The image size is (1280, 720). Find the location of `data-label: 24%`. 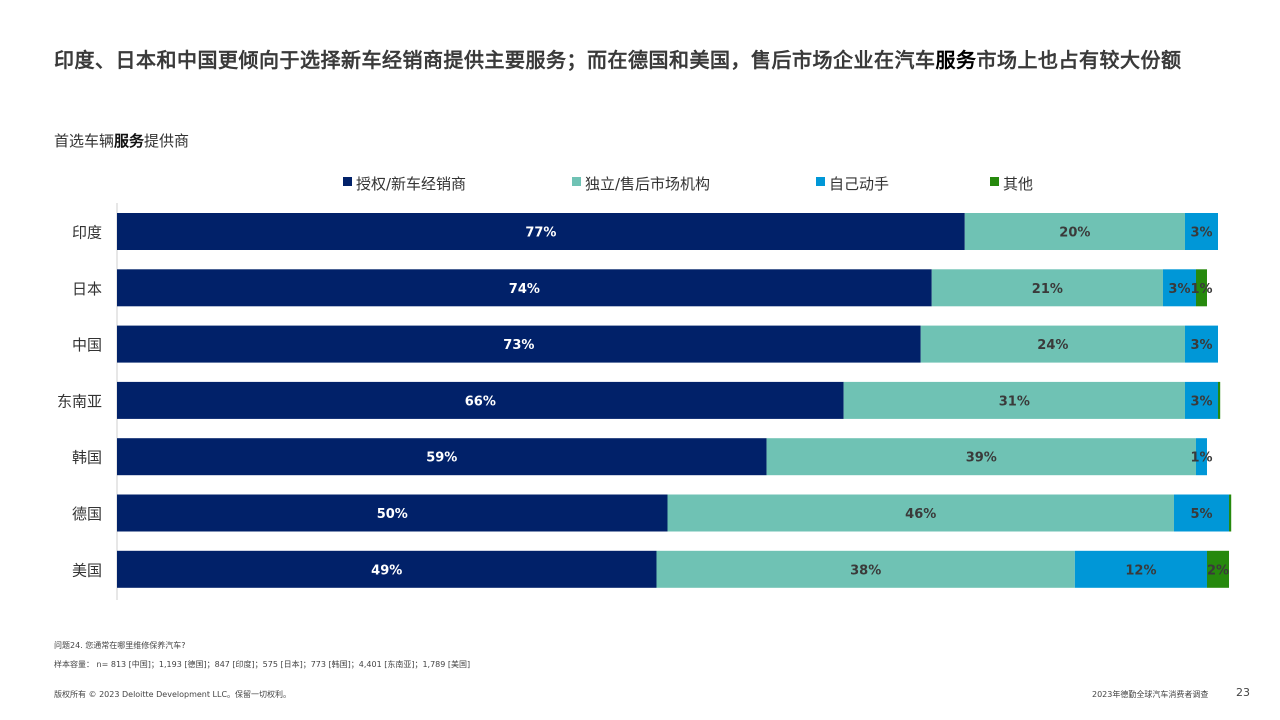

data-label: 24% is located at coordinates (1052, 345).